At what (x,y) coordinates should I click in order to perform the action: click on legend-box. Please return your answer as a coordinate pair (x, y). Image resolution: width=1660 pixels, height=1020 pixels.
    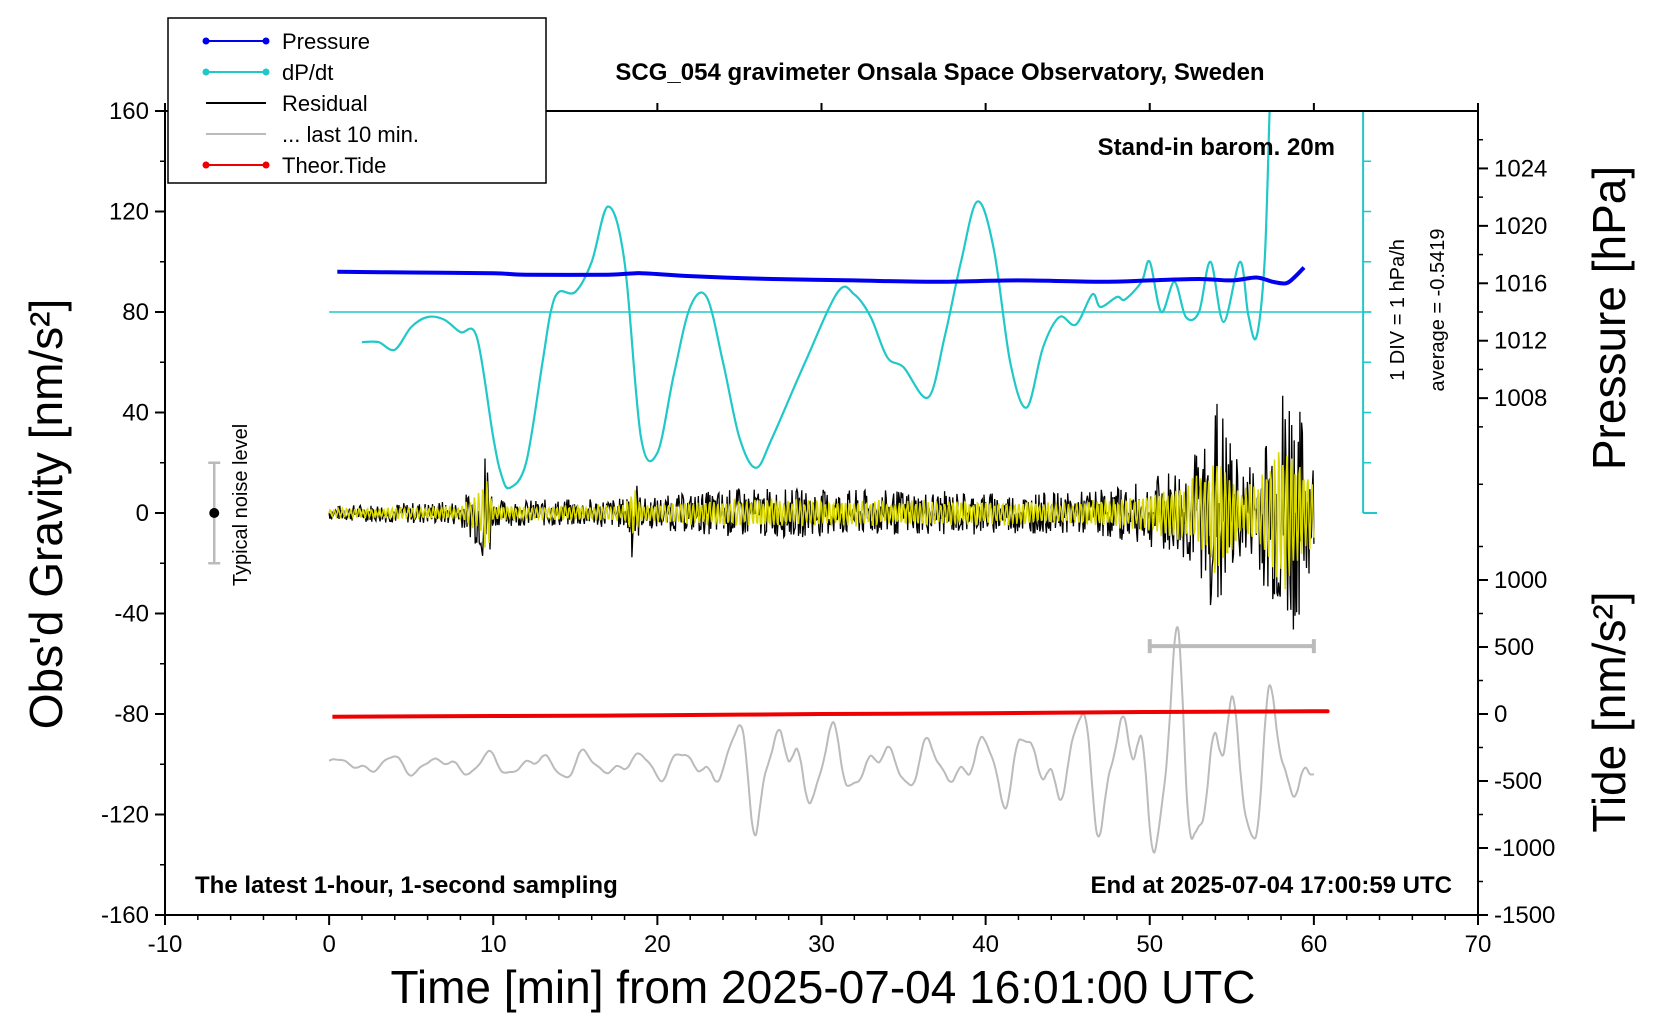
    Looking at the image, I should click on (357, 100).